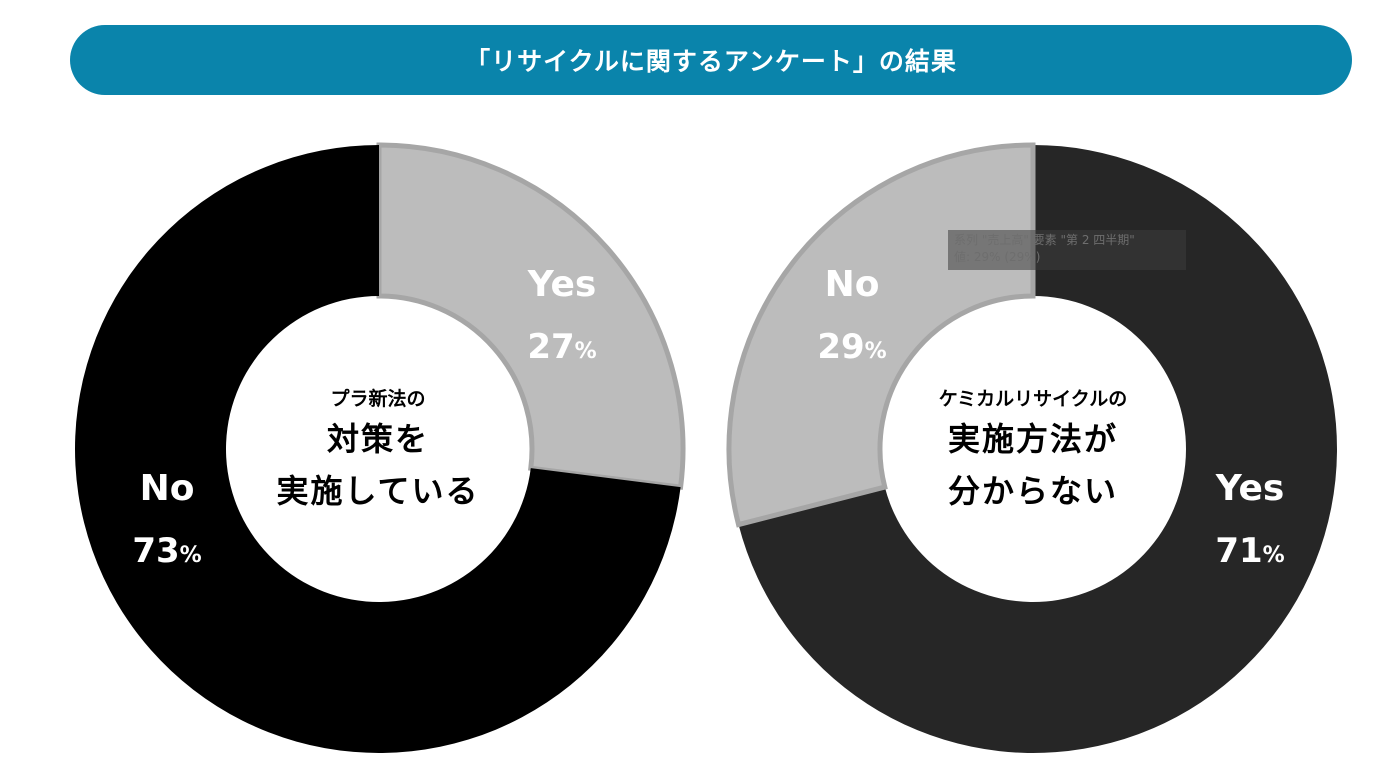 This screenshot has width=1391, height=771. I want to click on chart1-center-label: プラ新法の 対策を 実施している, so click(378, 451).